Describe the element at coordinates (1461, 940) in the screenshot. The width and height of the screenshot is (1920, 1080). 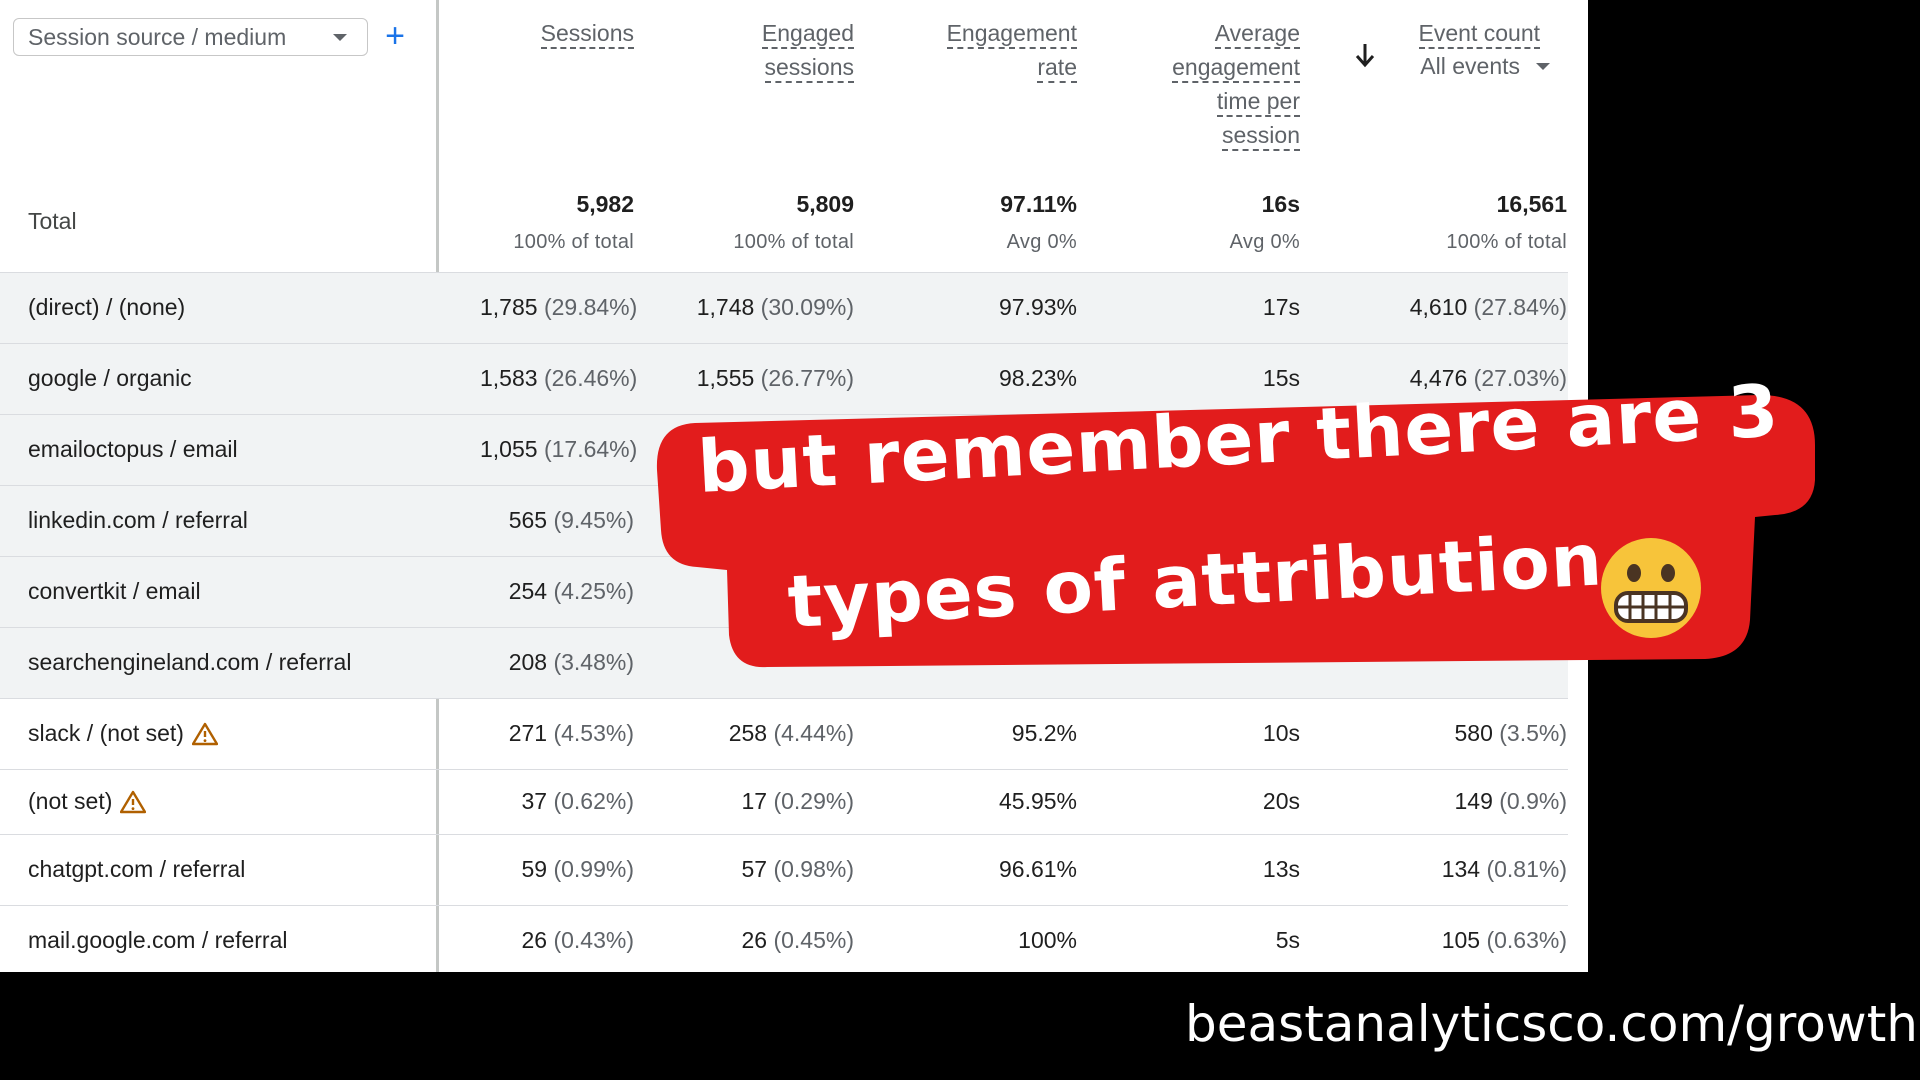
I see `cell-value: 105` at that location.